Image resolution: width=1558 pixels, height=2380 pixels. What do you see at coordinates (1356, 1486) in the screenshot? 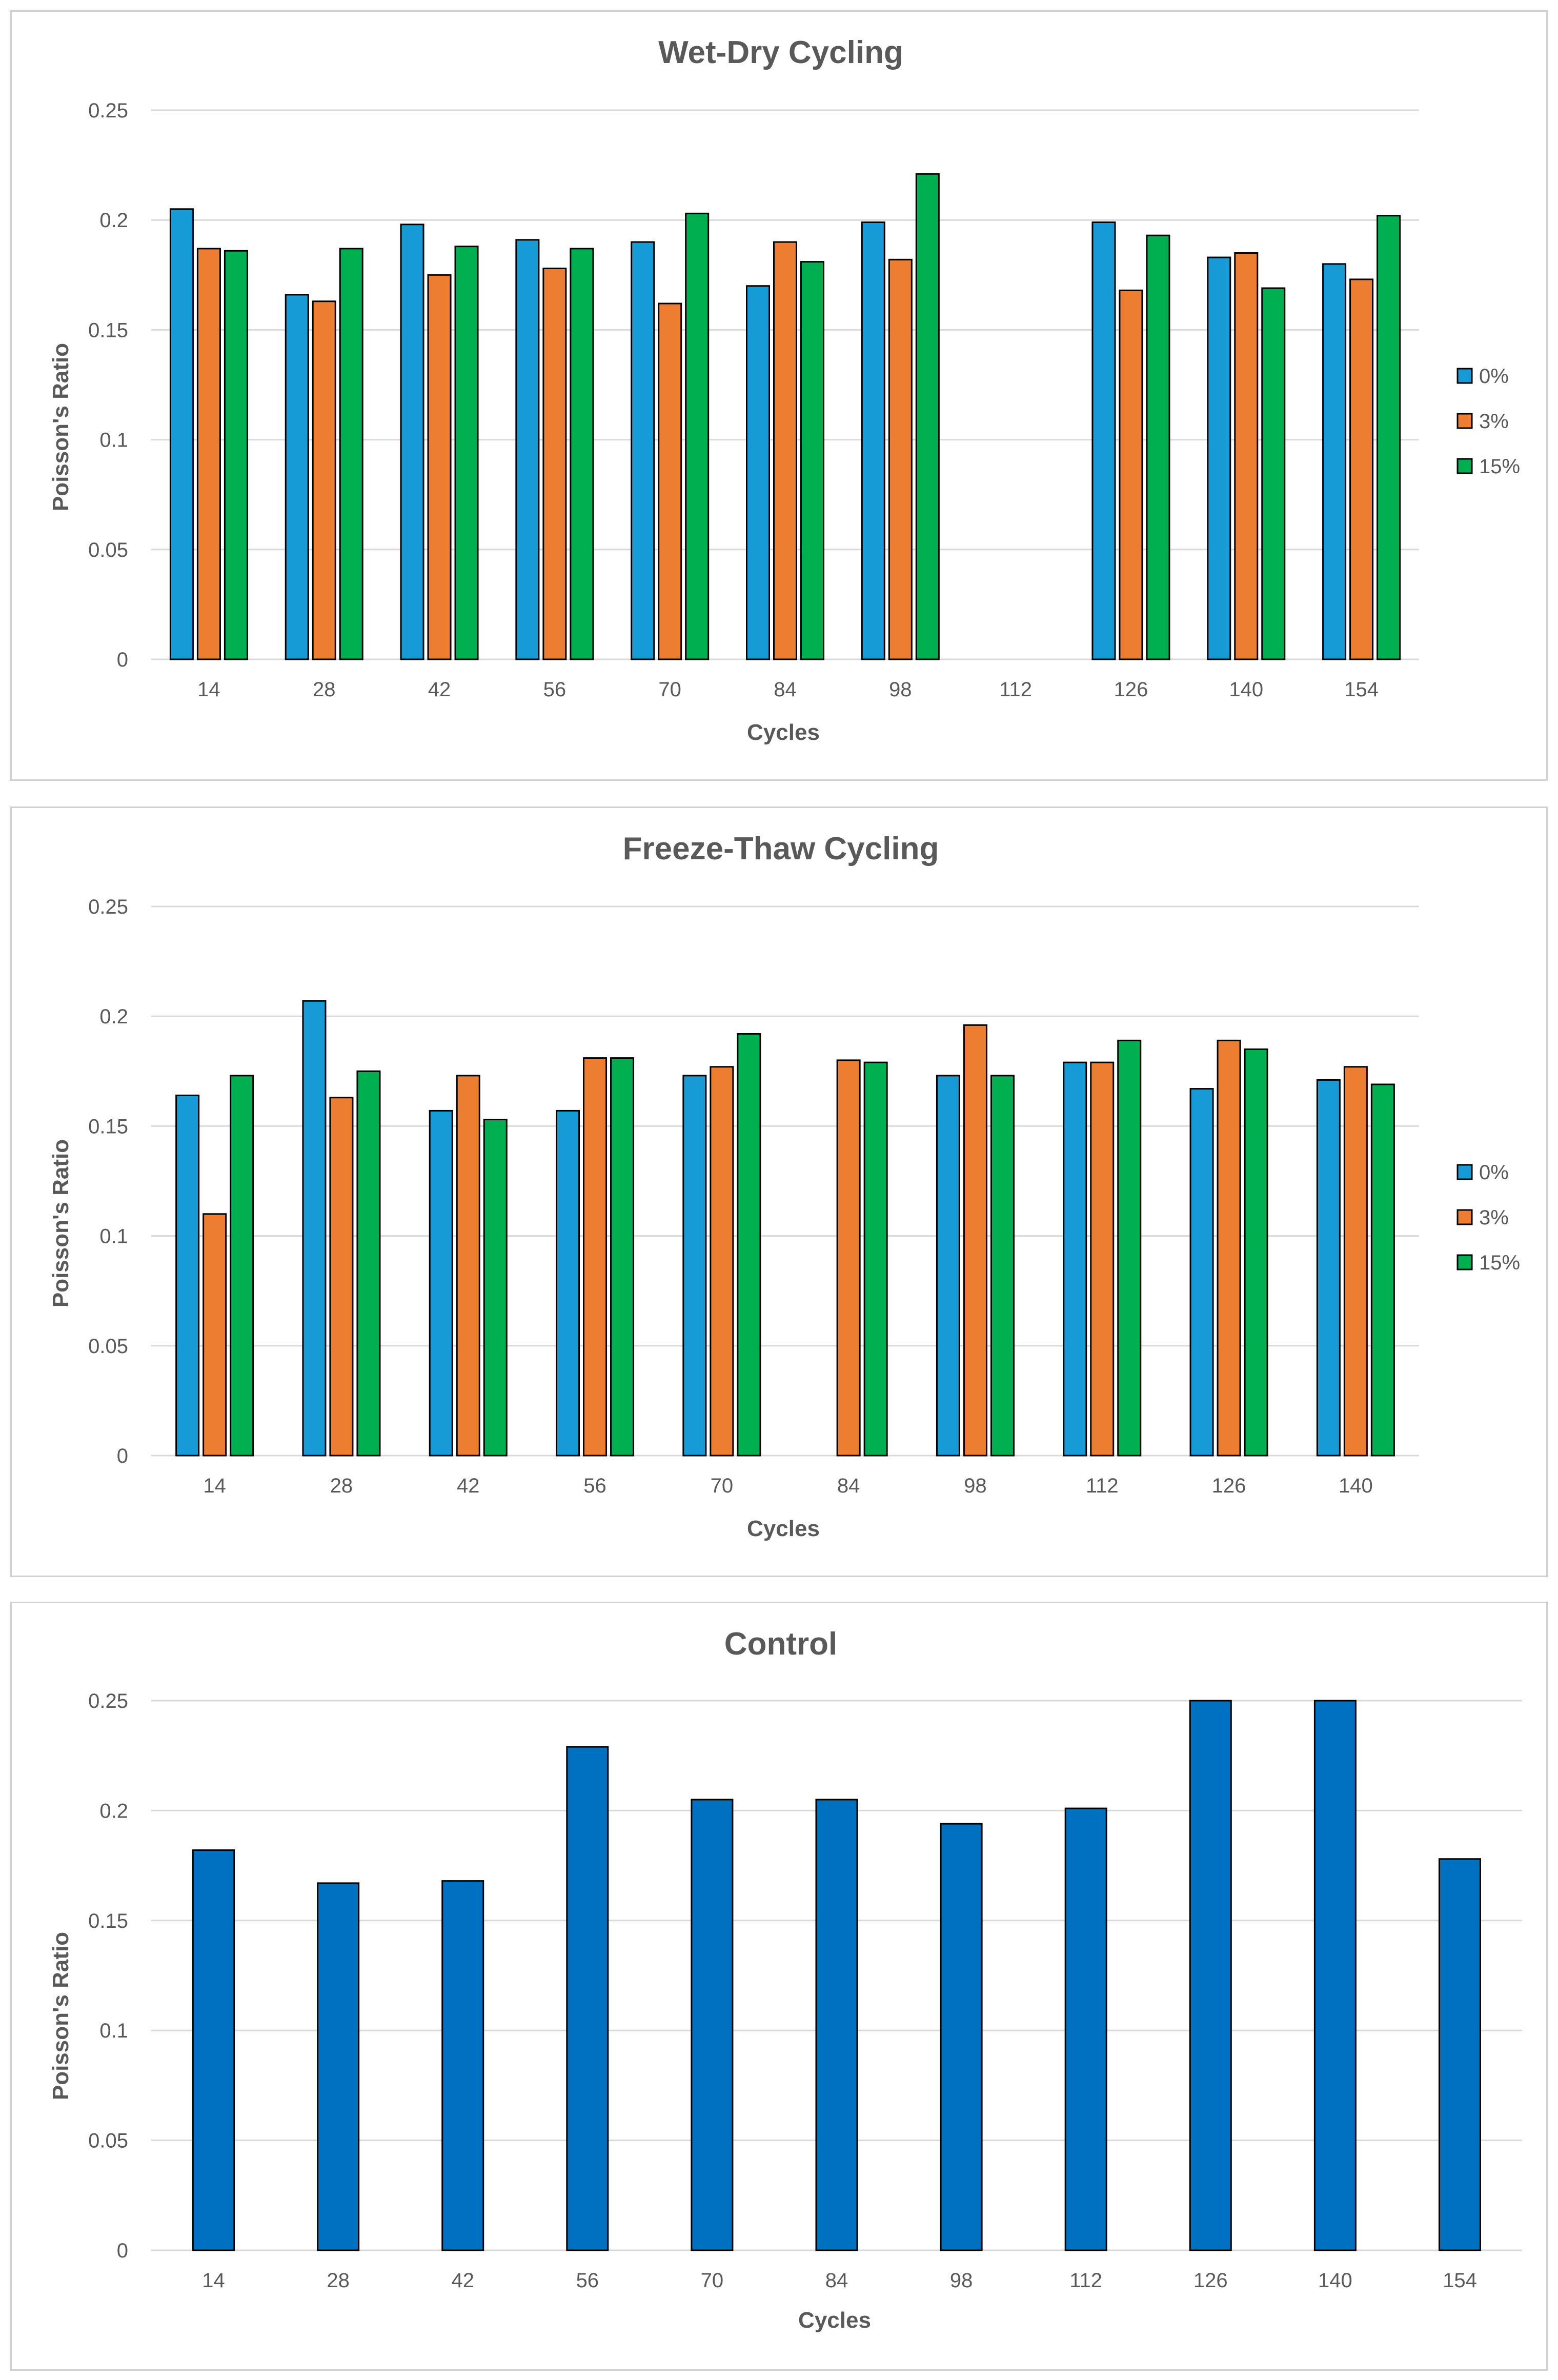
I see `x-tick-label: 140` at bounding box center [1356, 1486].